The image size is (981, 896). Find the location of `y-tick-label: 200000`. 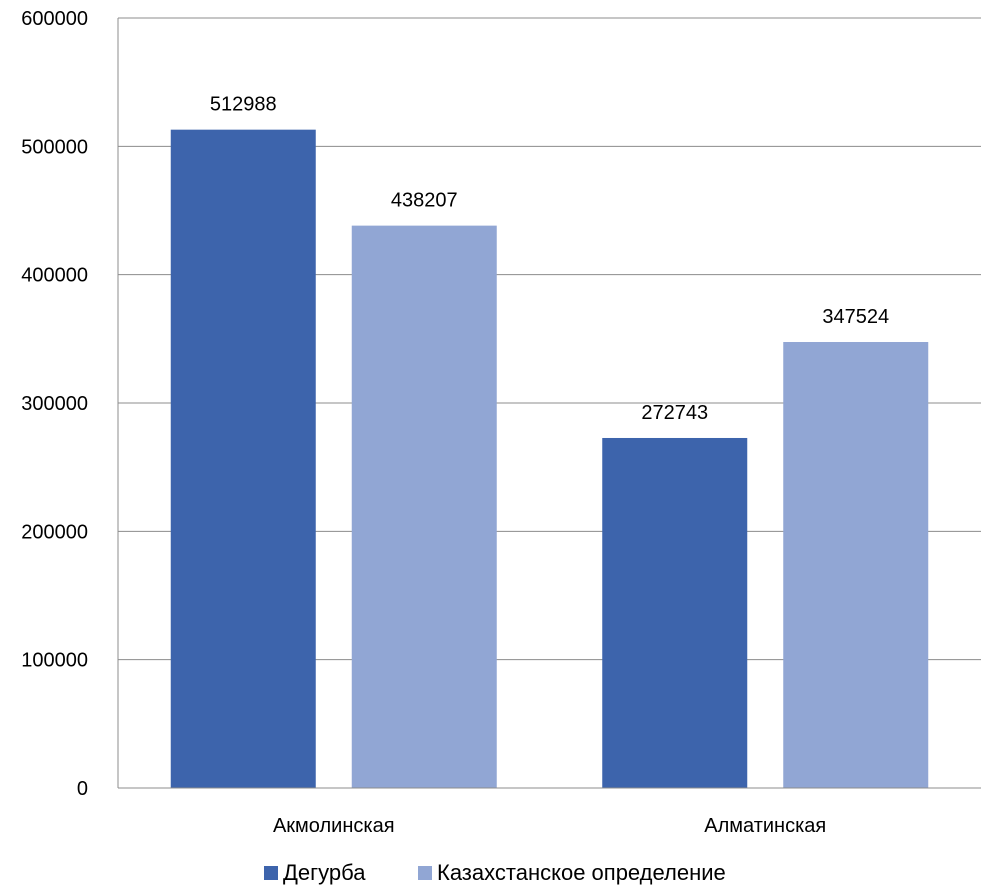

y-tick-label: 200000 is located at coordinates (54, 532).